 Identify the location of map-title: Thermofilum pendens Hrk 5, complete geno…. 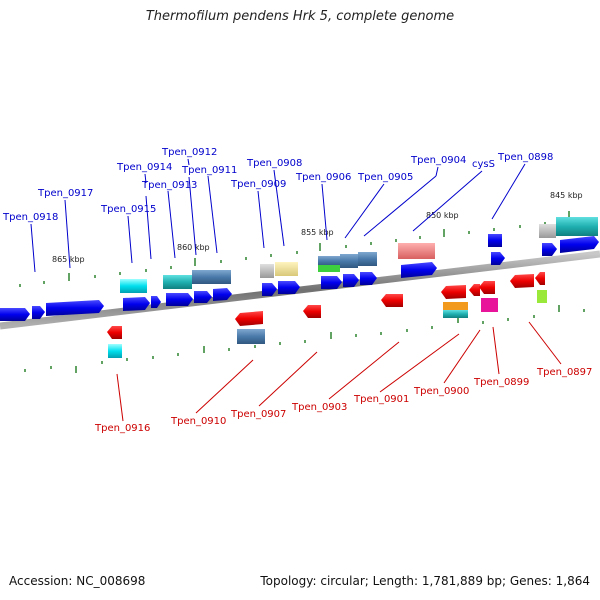
(300, 16).